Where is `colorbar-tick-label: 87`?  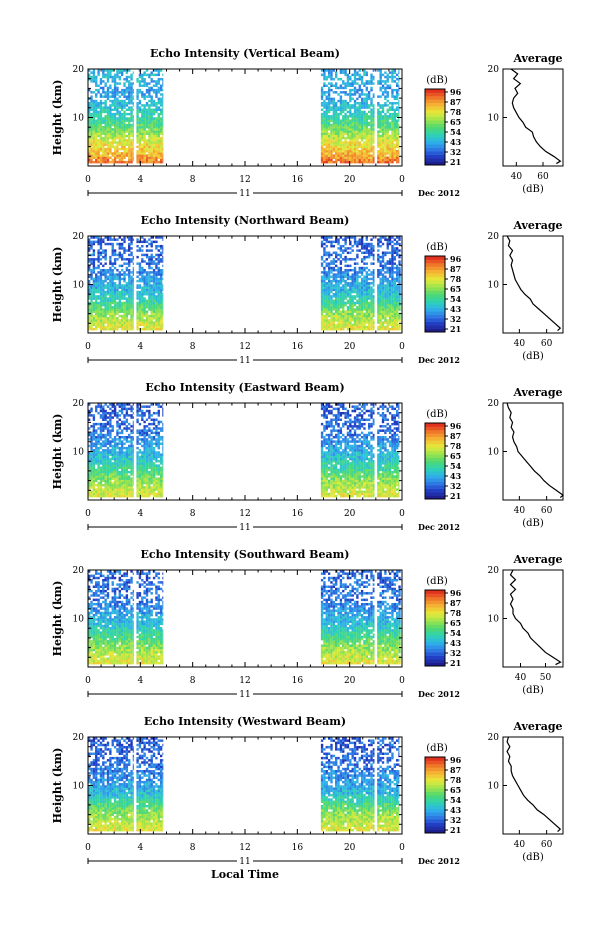
colorbar-tick-label: 87 is located at coordinates (455, 102).